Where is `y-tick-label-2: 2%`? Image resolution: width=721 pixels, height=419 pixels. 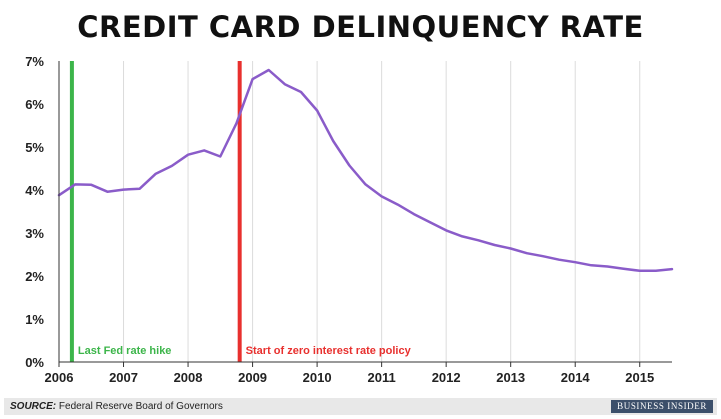
y-tick-label-2: 2% is located at coordinates (34, 276).